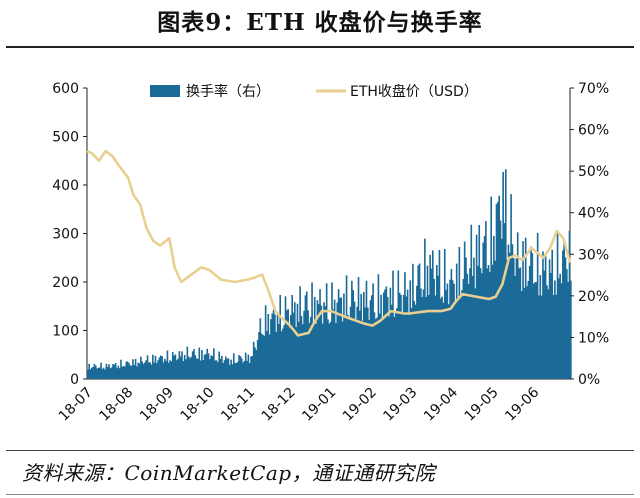 The width and height of the screenshot is (640, 498). What do you see at coordinates (65, 235) in the screenshot?
I see `left-tick-label: 300` at bounding box center [65, 235].